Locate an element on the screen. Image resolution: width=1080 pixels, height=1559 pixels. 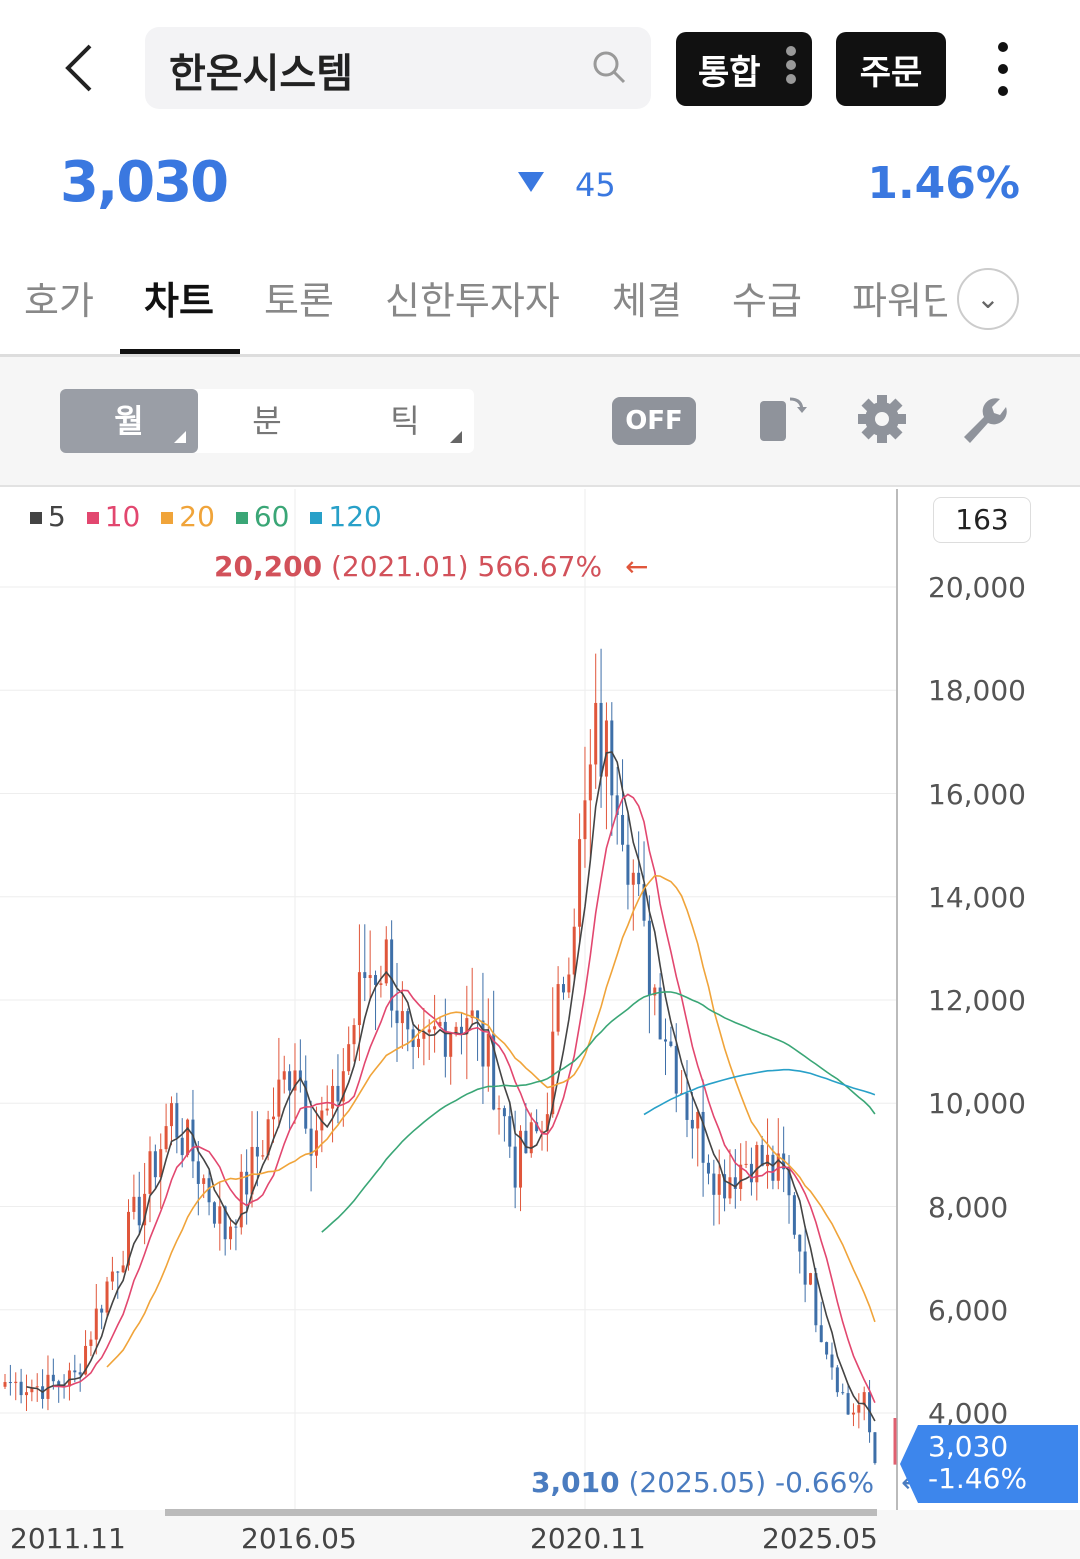
tab-chart: 차트 is located at coordinates (179, 301).